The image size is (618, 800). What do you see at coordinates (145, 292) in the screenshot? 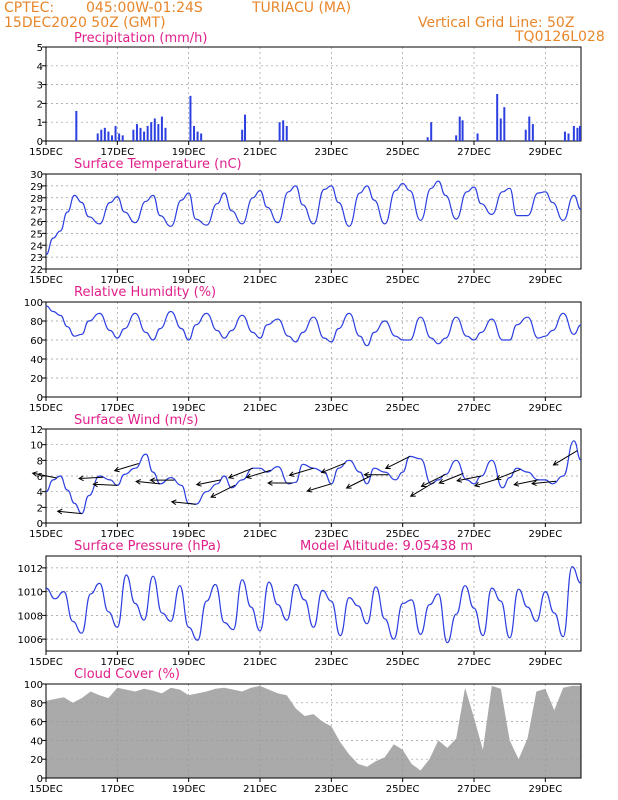
I see `panel-title: Relative Humidity (%)` at bounding box center [145, 292].